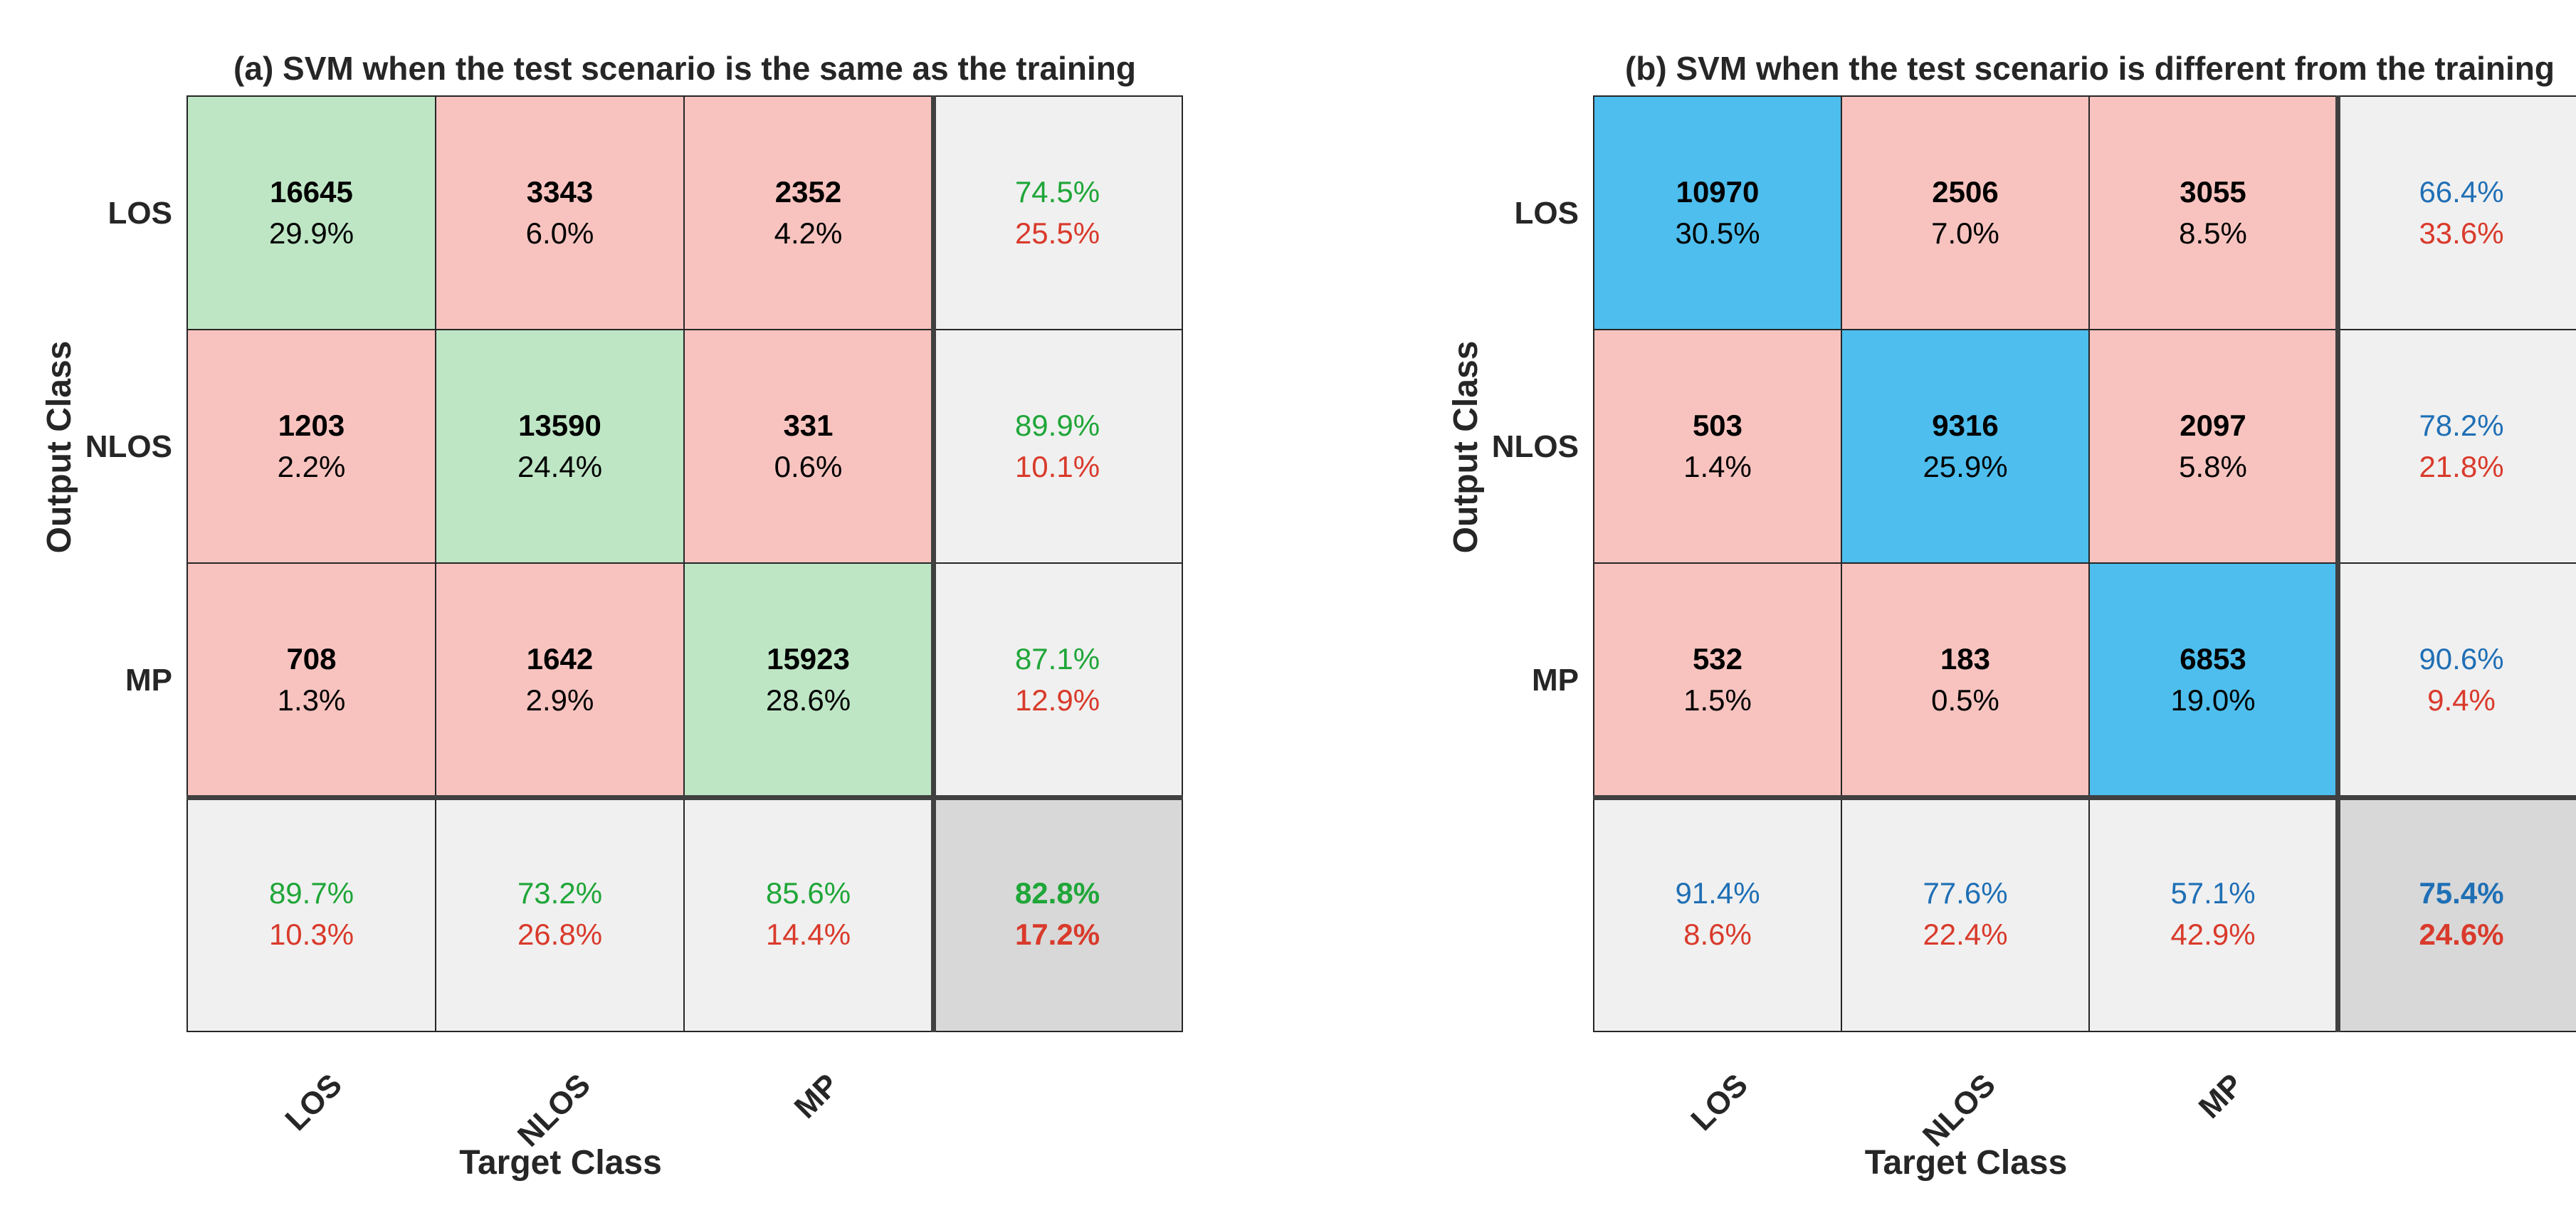 The image size is (2576, 1213). Describe the element at coordinates (559, 233) in the screenshot. I see `matrix-cell-line2: 6.0%` at that location.